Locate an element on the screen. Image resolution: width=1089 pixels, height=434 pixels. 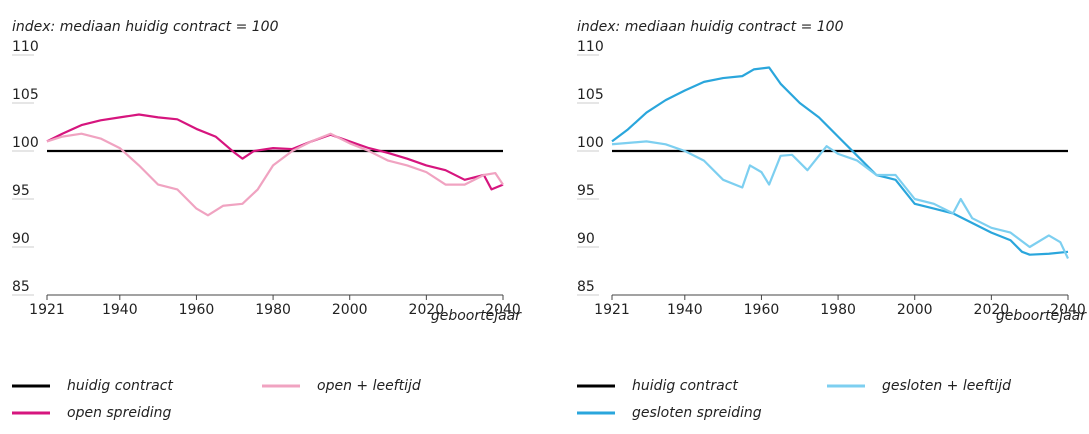
legend-label: open + leeftijd is located at coordinates (369, 386).